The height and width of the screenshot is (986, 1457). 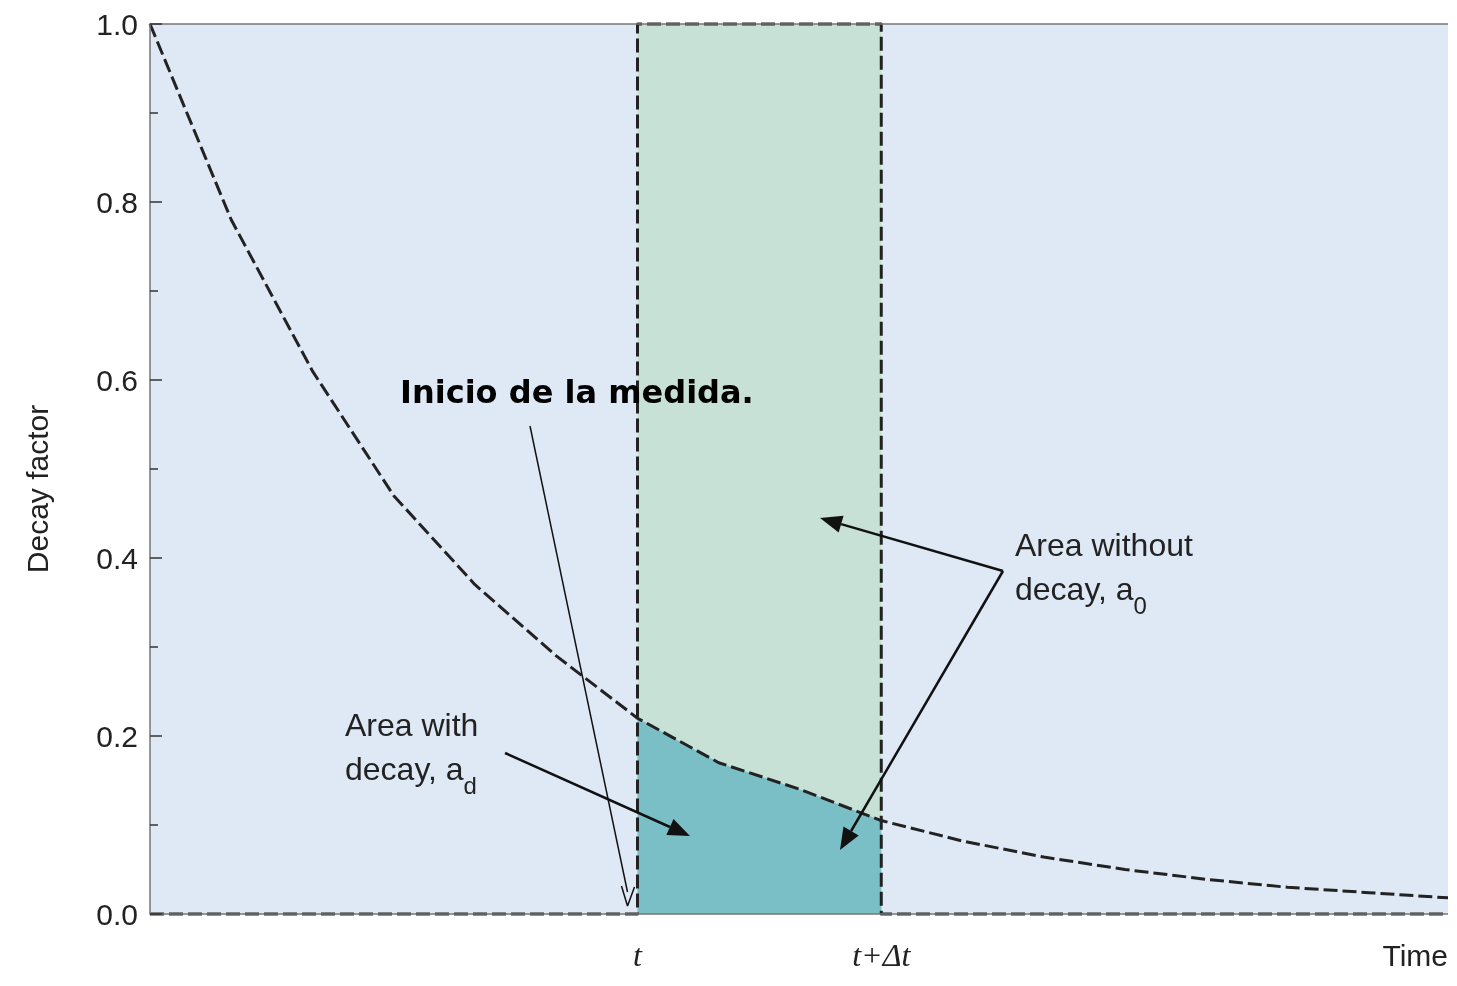 I want to click on y-tick-label: 0.2, so click(x=117, y=736).